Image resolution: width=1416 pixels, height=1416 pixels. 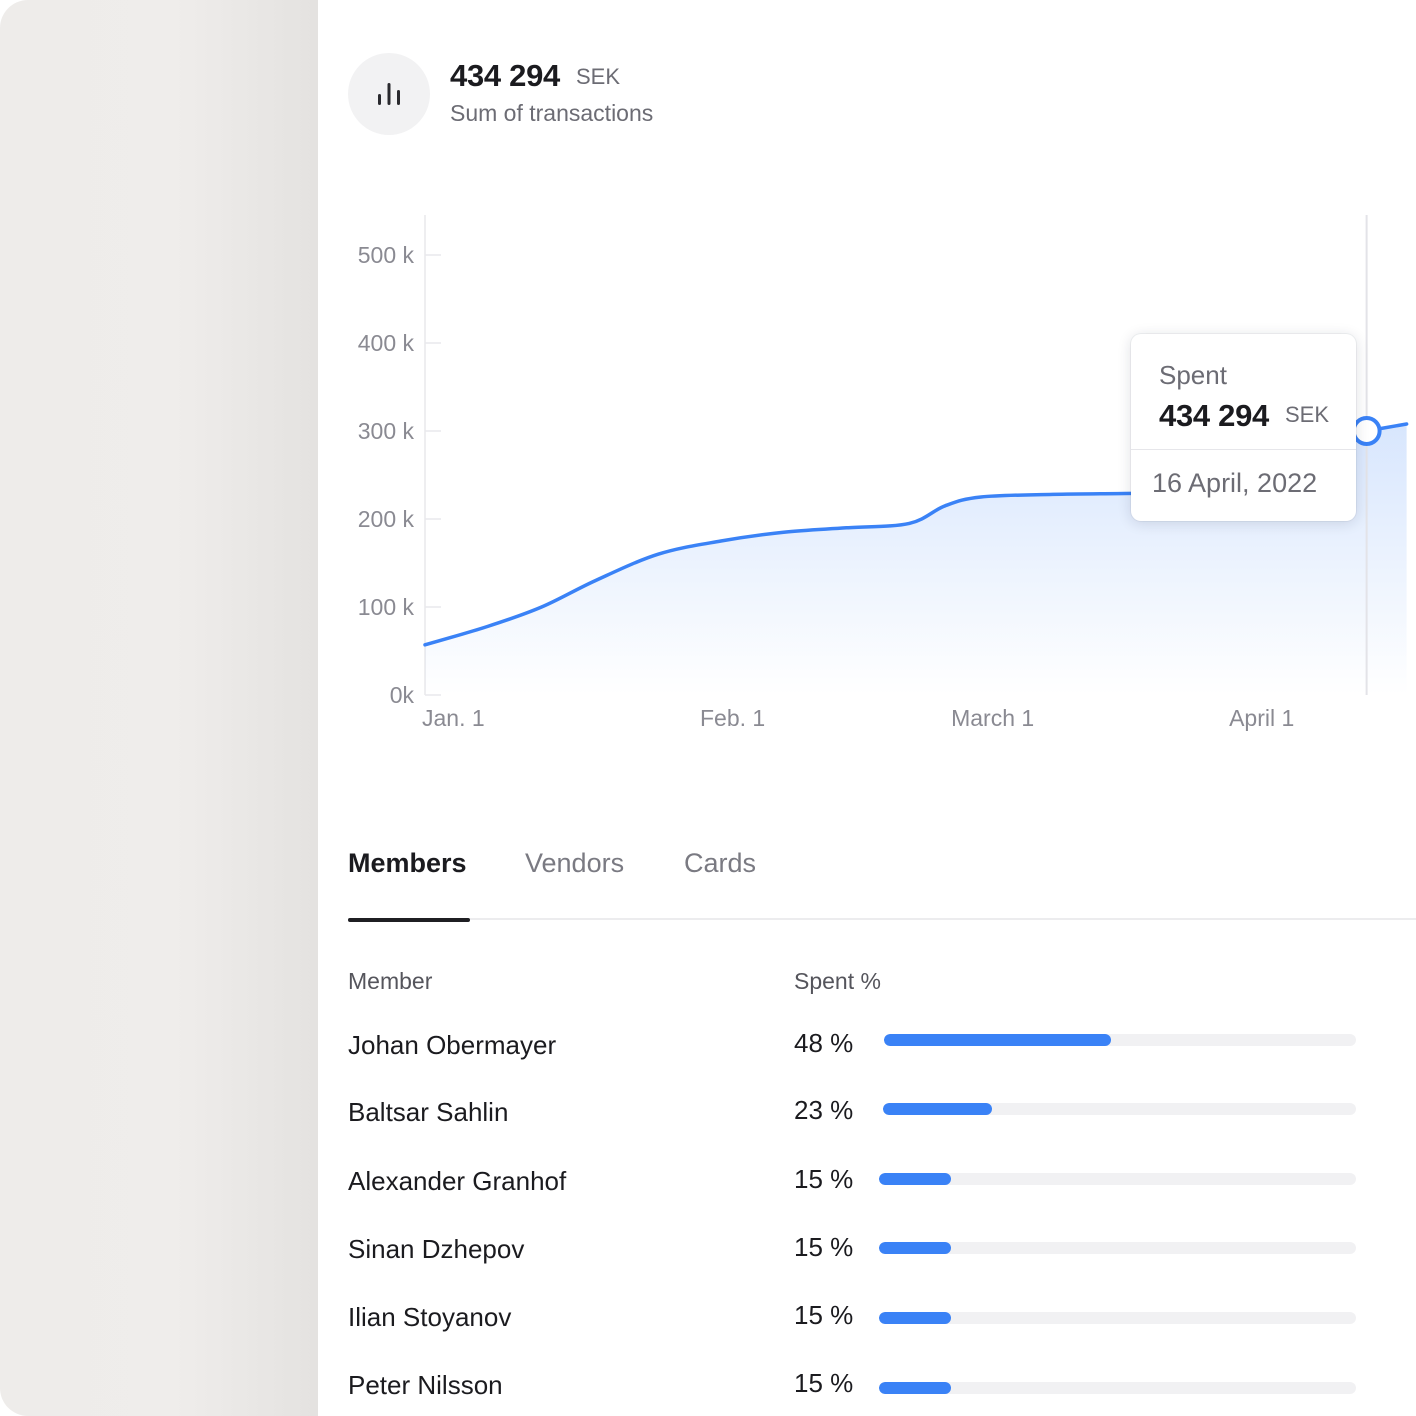 What do you see at coordinates (882, 919) in the screenshot?
I see `tabs-divider` at bounding box center [882, 919].